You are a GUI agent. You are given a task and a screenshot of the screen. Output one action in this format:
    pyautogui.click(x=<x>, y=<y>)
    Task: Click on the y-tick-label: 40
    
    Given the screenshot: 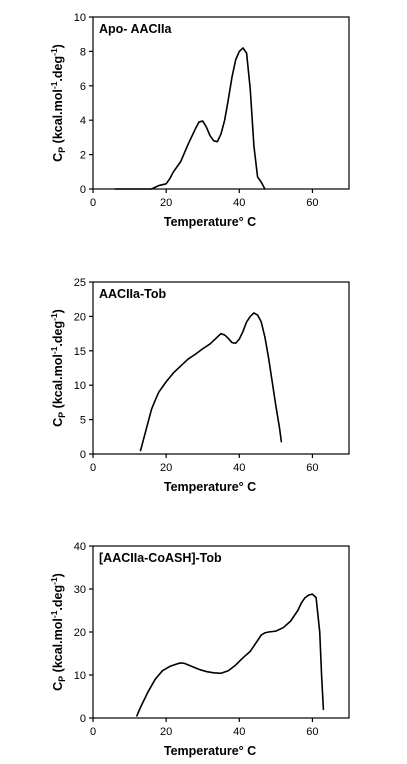 What is the action you would take?
    pyautogui.click(x=80, y=547)
    